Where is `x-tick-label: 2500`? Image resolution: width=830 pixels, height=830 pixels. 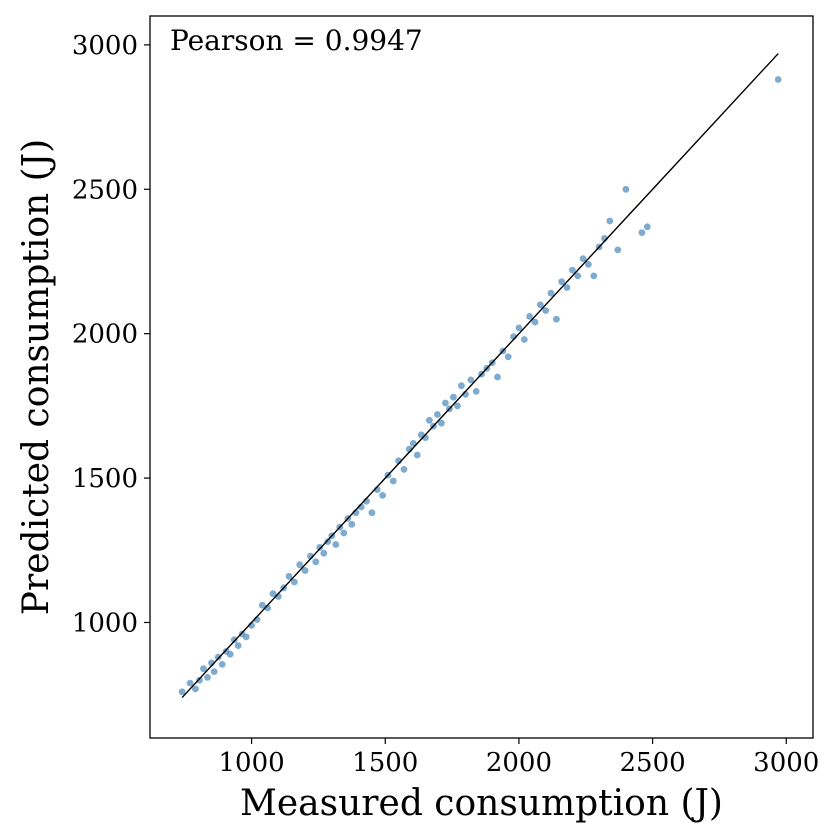
x-tick-label: 2500 is located at coordinates (653, 763).